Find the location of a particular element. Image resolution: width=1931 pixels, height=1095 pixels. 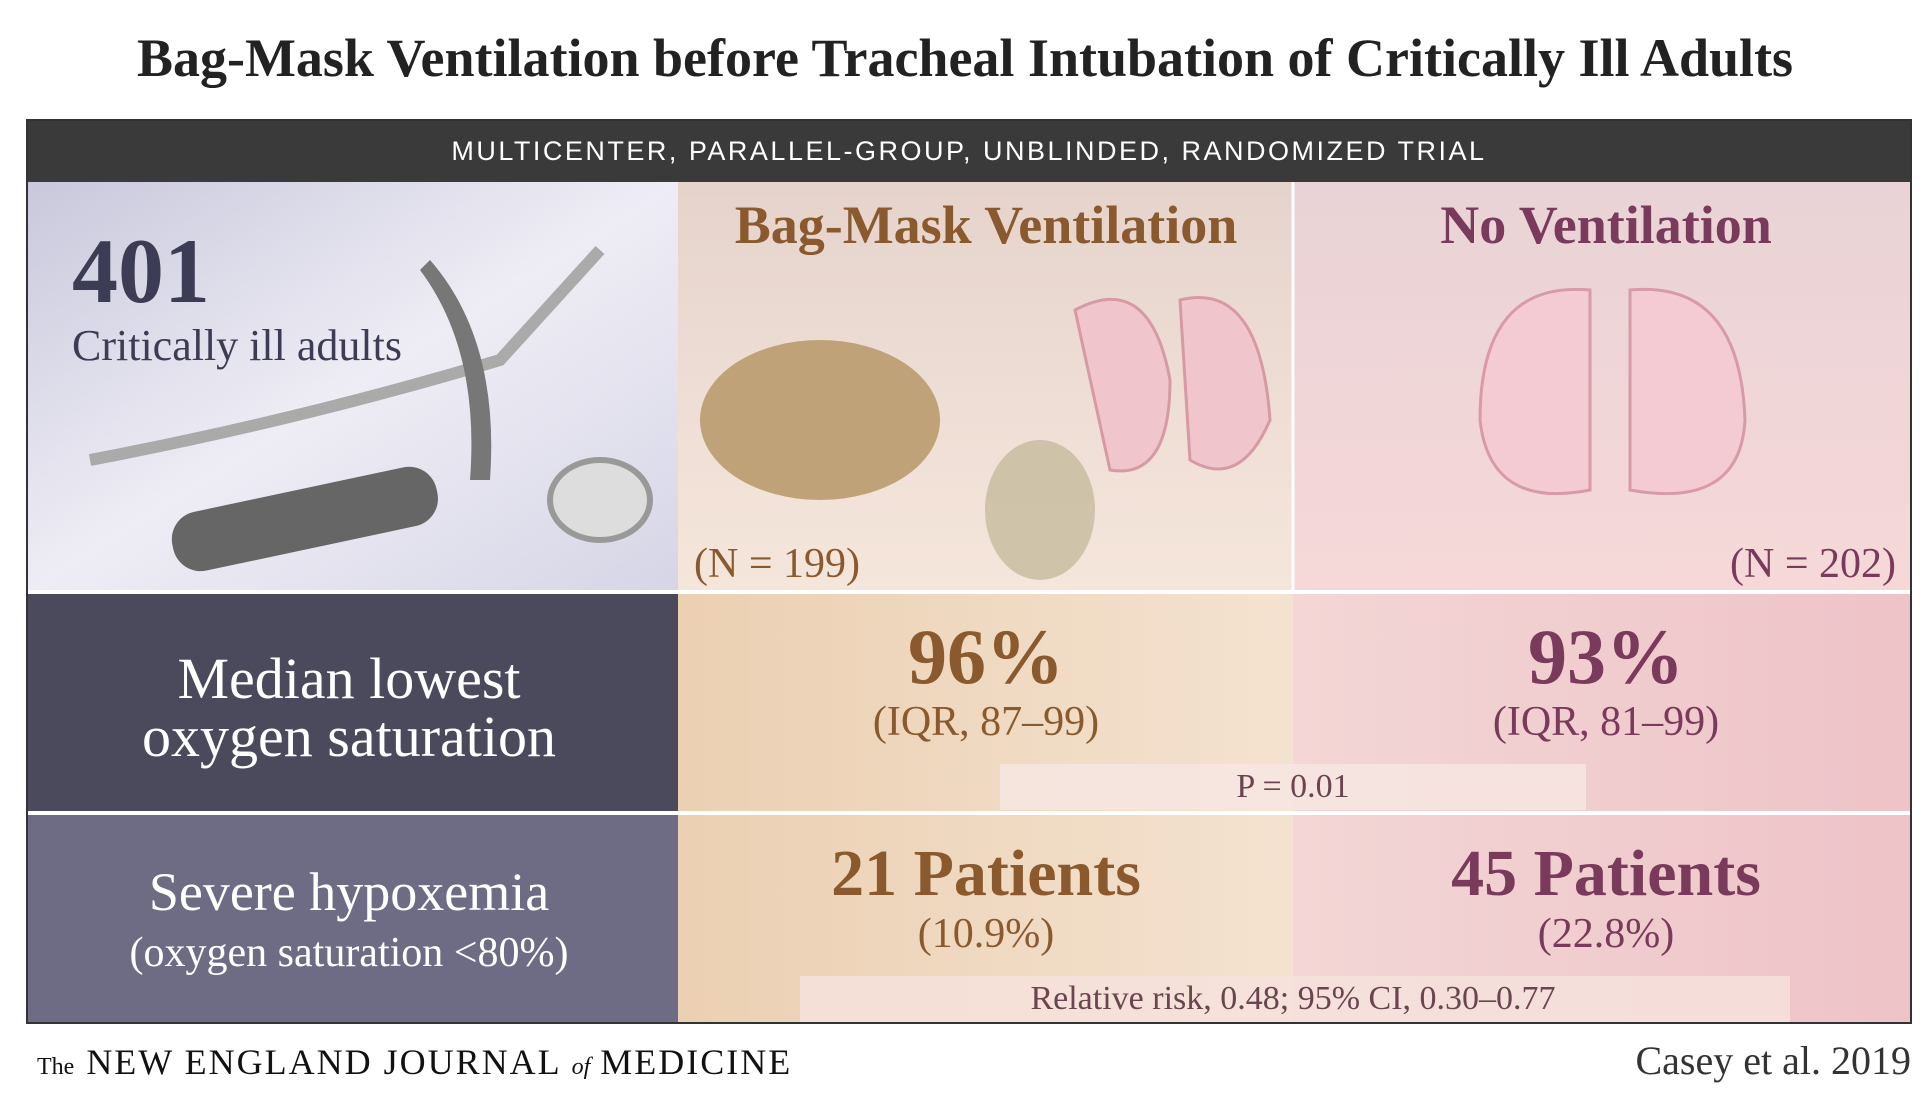

group-n: (N = 199) is located at coordinates (777, 564).